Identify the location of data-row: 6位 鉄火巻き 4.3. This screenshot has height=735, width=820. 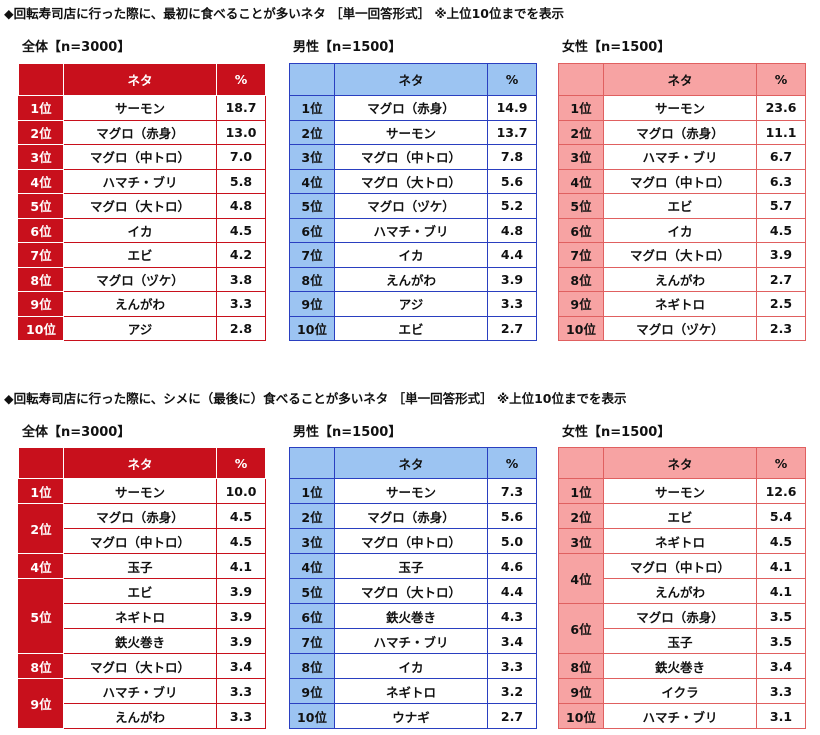
(413, 616).